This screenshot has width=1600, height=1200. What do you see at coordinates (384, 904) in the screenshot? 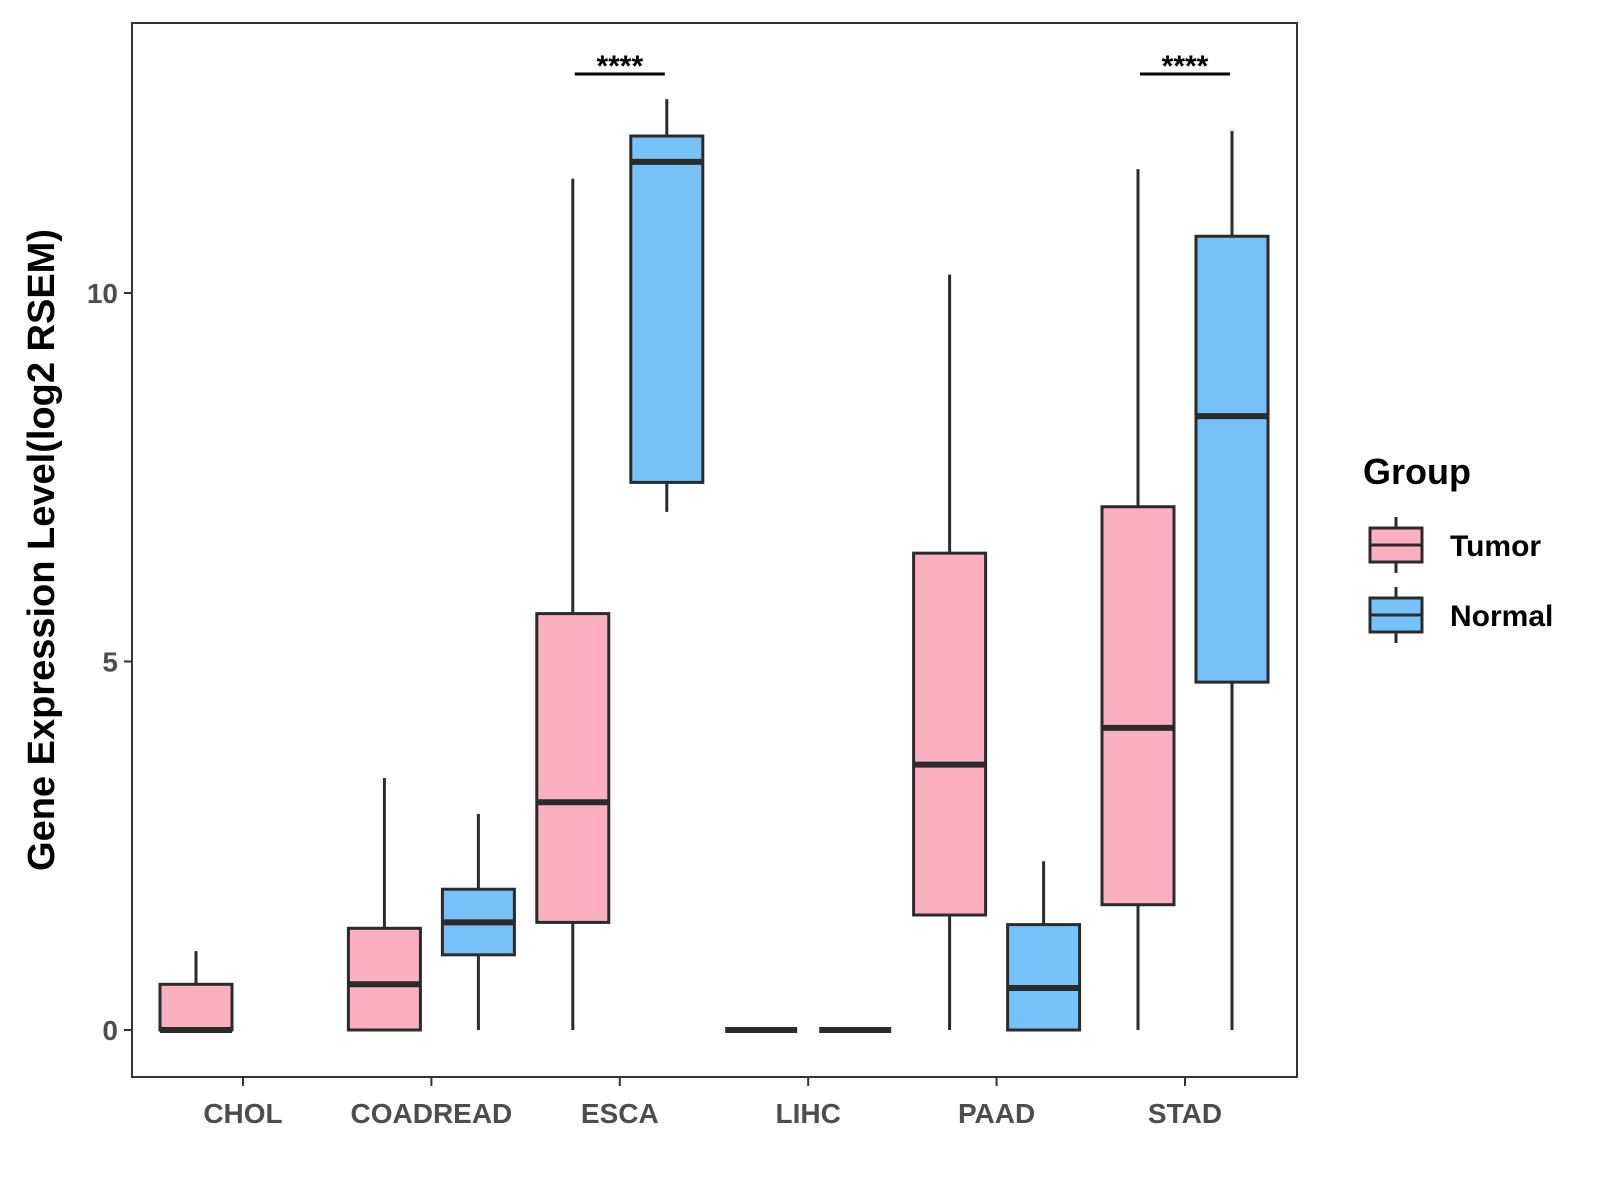
I see `tumor-coadread-box` at bounding box center [384, 904].